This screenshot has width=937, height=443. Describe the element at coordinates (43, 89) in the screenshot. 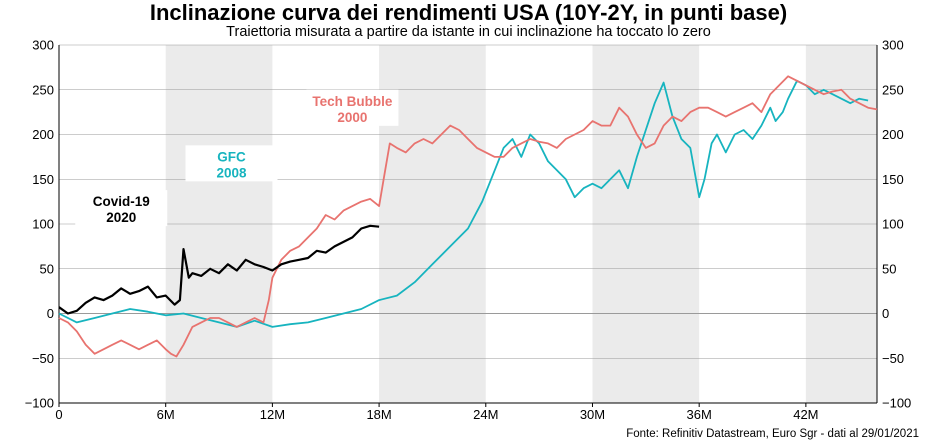

I see `y-tick-left-250: 250` at that location.